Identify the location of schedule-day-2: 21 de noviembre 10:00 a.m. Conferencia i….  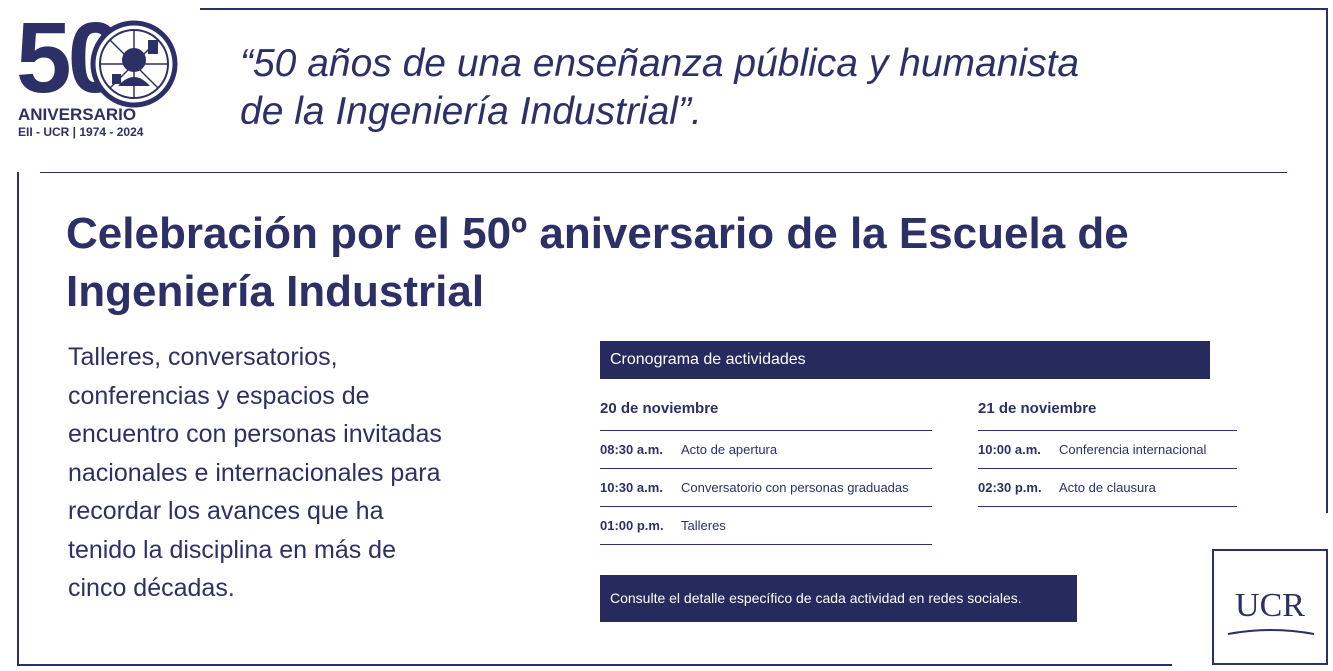
(1107, 452).